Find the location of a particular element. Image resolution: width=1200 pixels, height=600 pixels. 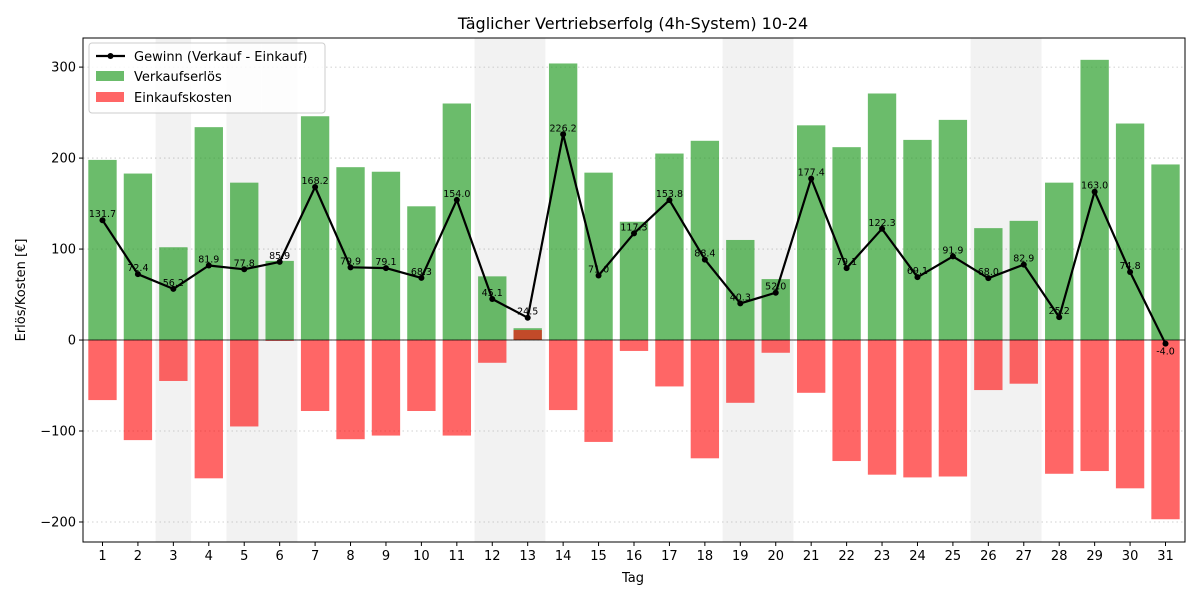

y-tick-label: −100 is located at coordinates (58, 432).